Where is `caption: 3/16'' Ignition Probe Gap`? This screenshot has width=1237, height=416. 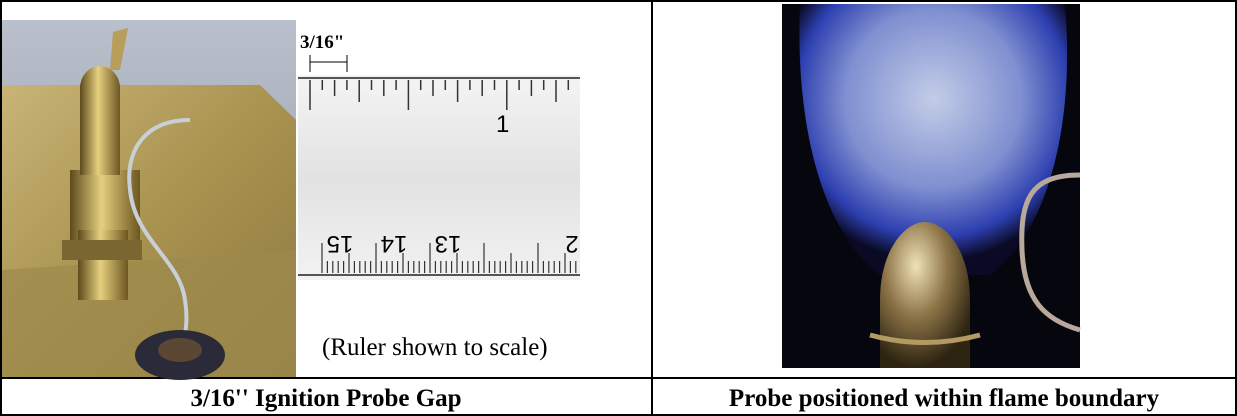
caption: 3/16'' Ignition Probe Gap is located at coordinates (325, 398).